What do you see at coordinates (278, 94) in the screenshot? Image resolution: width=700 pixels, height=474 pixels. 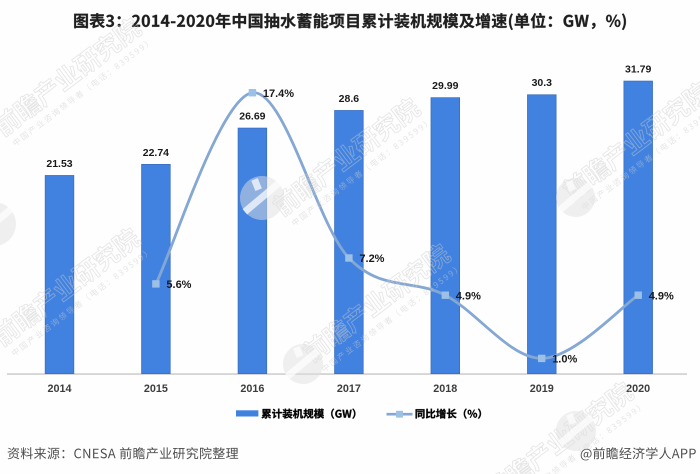 I see `svg-text: 17.4%` at bounding box center [278, 94].